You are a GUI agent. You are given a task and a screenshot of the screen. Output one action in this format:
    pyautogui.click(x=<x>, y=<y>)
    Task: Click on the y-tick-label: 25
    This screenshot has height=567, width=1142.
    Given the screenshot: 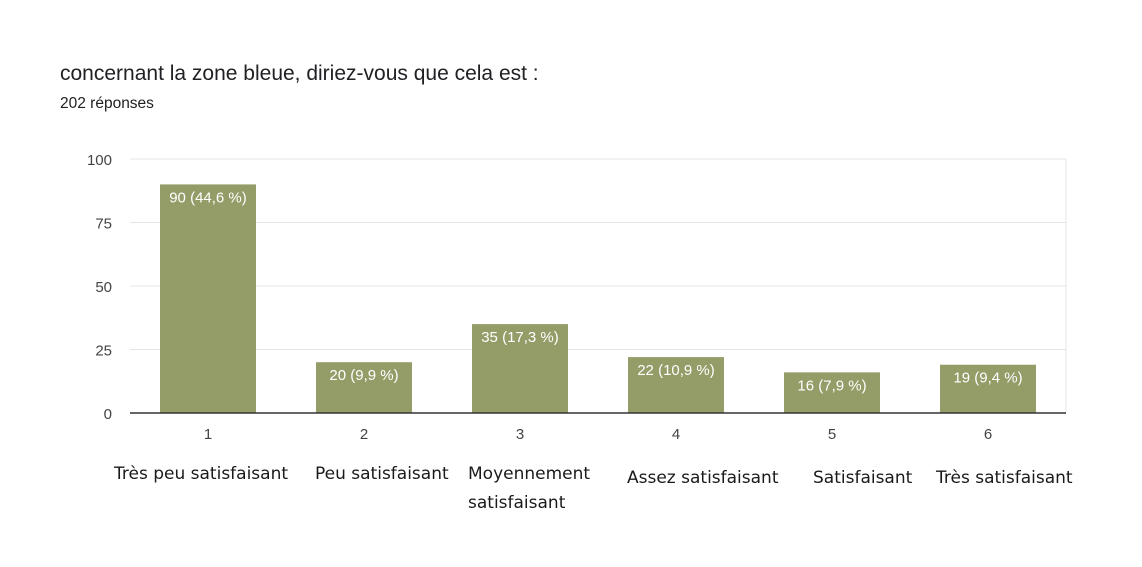 What is the action you would take?
    pyautogui.click(x=103, y=351)
    